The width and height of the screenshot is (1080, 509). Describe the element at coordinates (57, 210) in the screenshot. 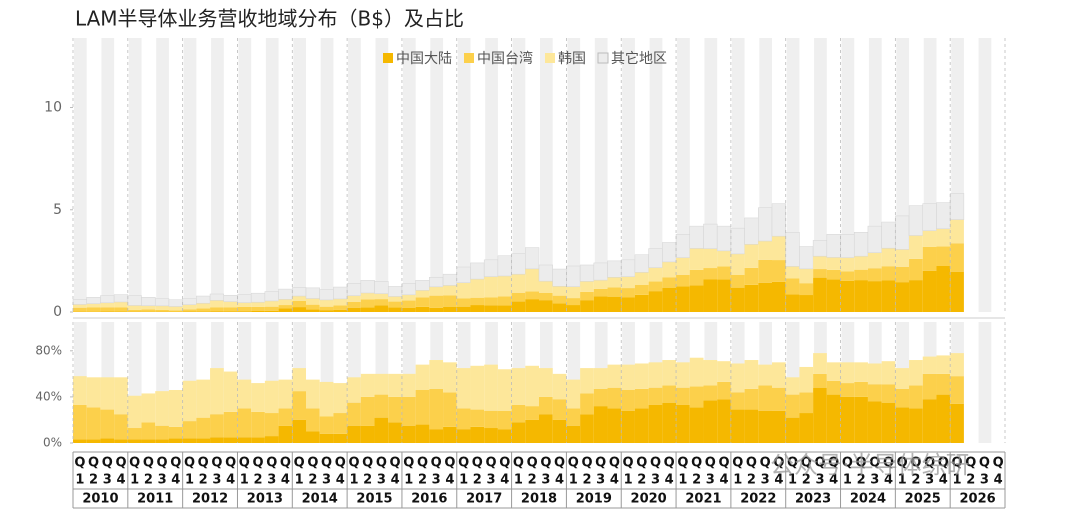

I see `y-tick-label: 5` at that location.